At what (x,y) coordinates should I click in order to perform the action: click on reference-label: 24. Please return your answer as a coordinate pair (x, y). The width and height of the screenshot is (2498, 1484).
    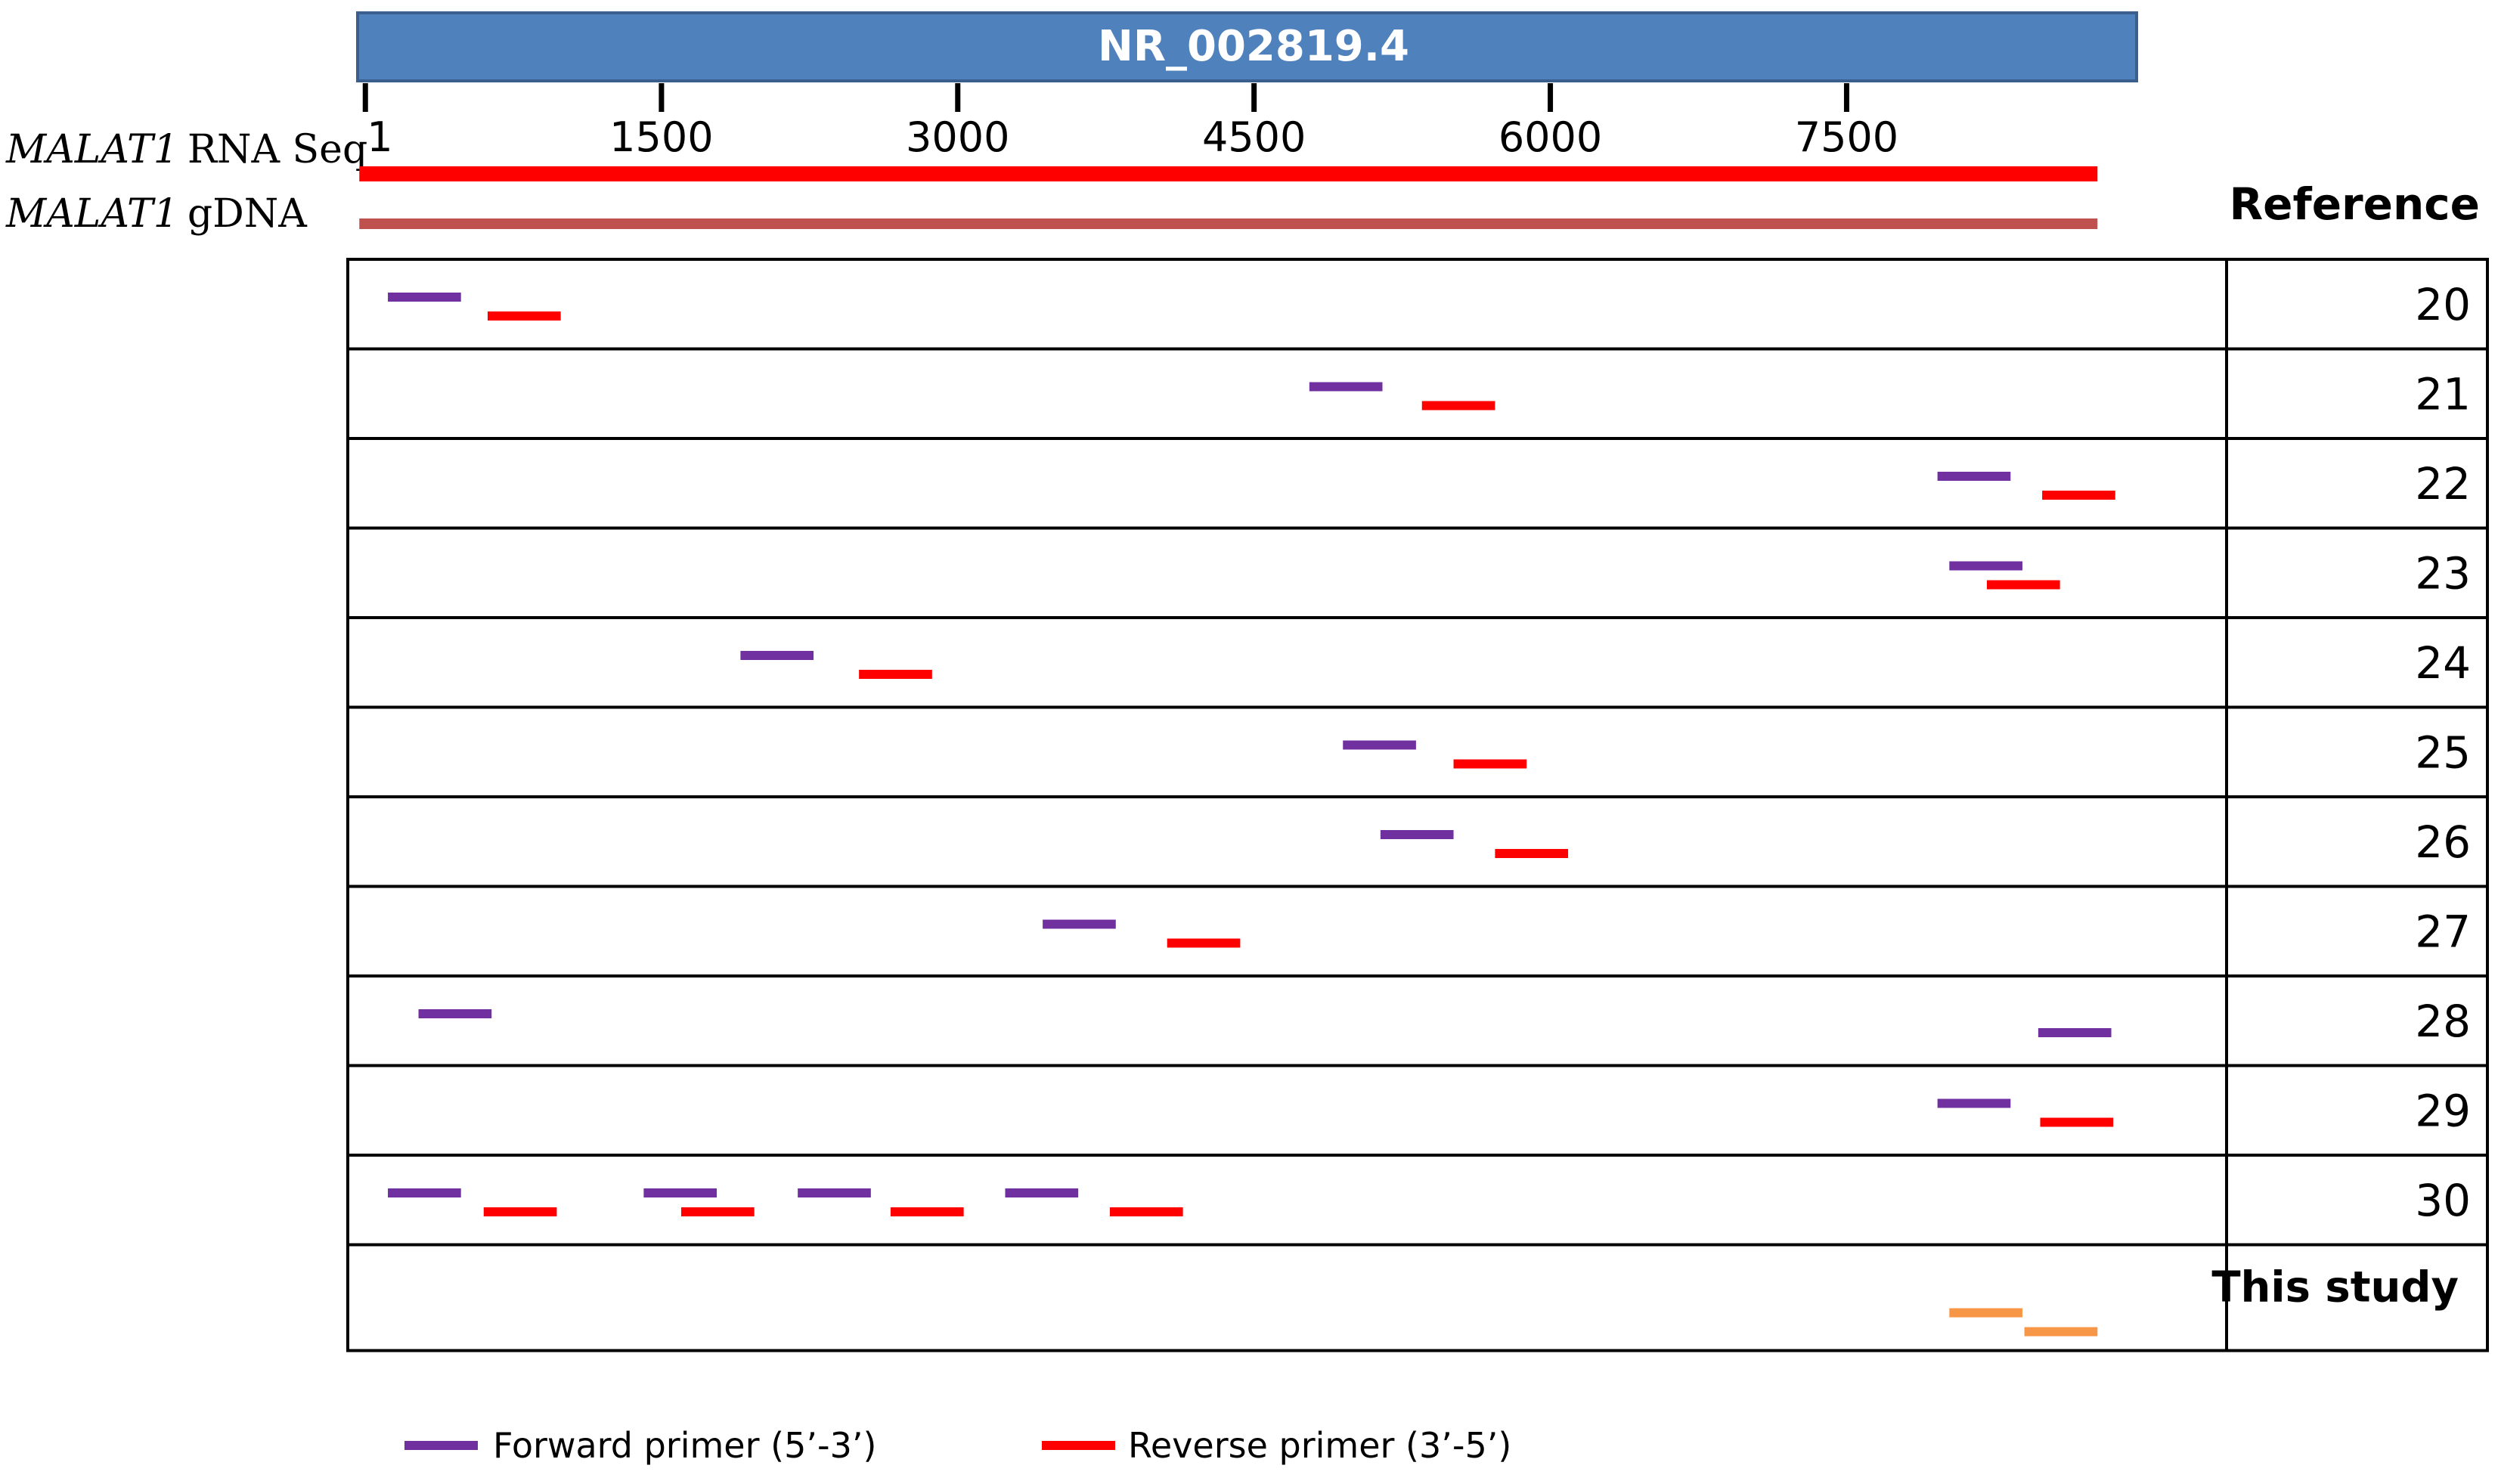
    Looking at the image, I should click on (2443, 663).